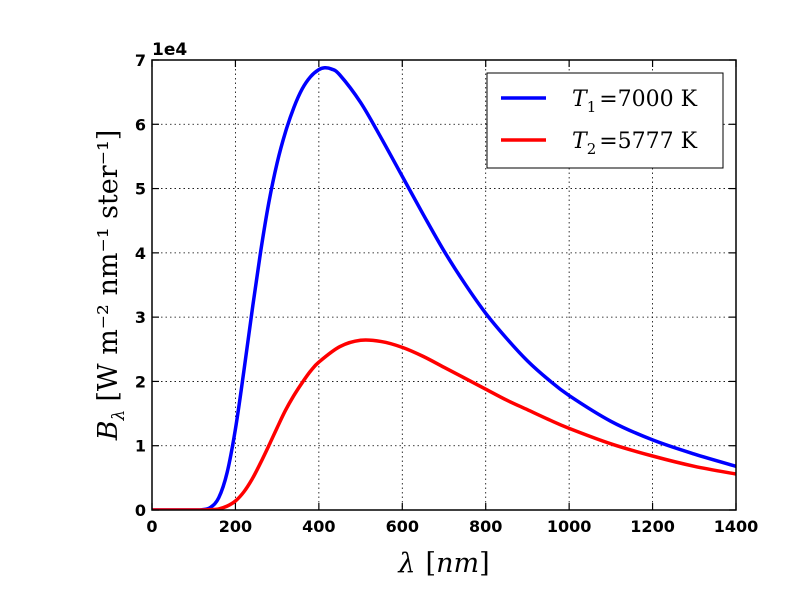 This screenshot has width=800, height=600. Describe the element at coordinates (140, 381) in the screenshot. I see `y-tick-label: 2` at that location.